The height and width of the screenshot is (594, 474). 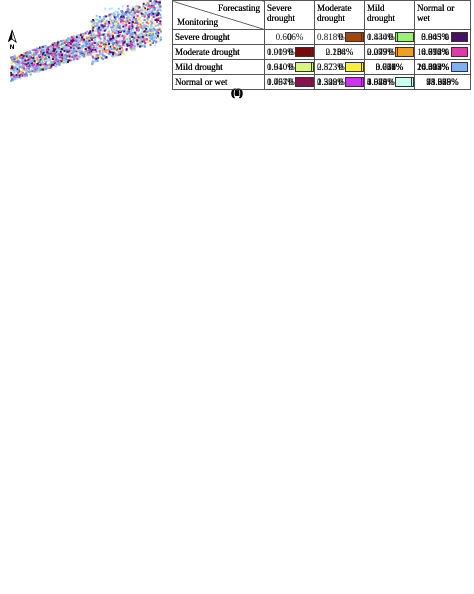 What do you see at coordinates (14, 36) in the screenshot?
I see `north-arrow` at bounding box center [14, 36].